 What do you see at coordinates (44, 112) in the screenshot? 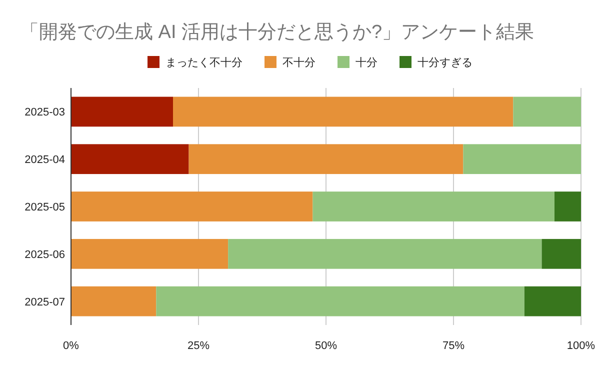
I see `y-tick-label: 2025-03` at bounding box center [44, 112].